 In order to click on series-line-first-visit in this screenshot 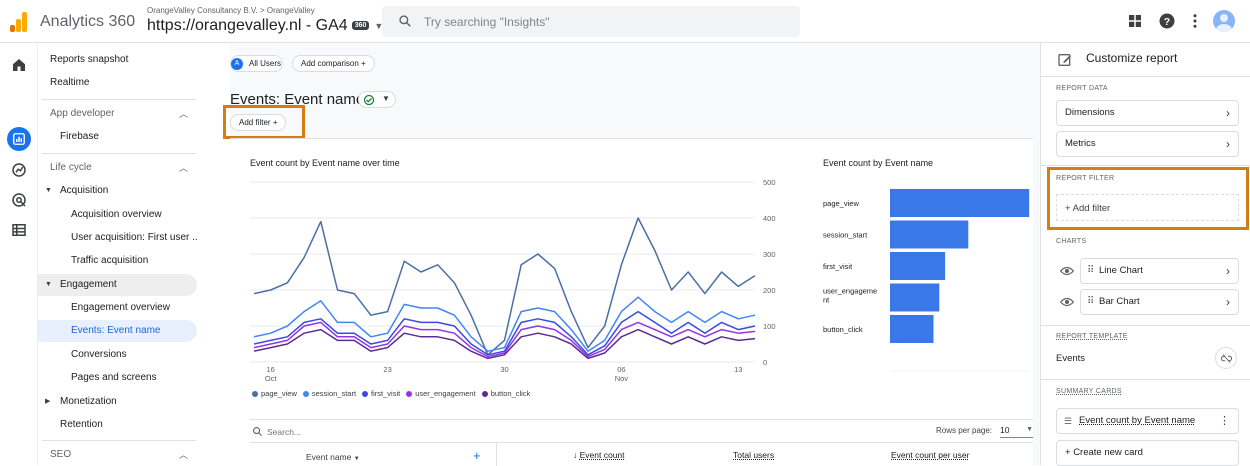, I will do `click(504, 333)`.